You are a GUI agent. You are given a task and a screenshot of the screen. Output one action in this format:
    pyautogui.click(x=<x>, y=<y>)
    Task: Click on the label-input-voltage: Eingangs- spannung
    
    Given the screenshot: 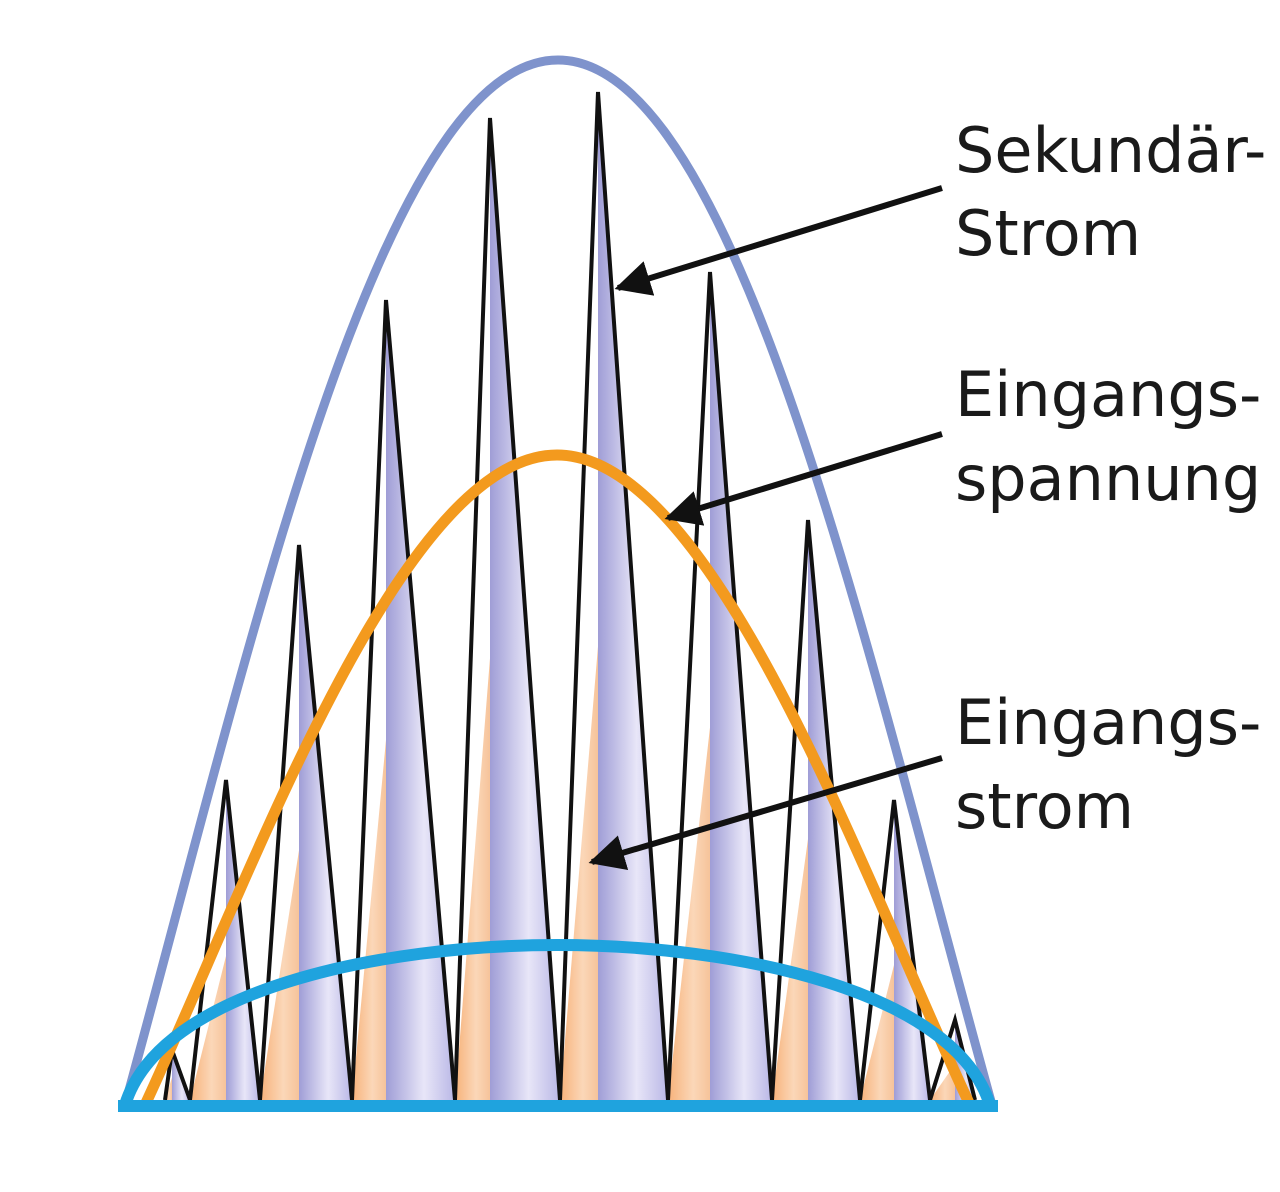 What is the action you would take?
    pyautogui.click(x=1117, y=436)
    